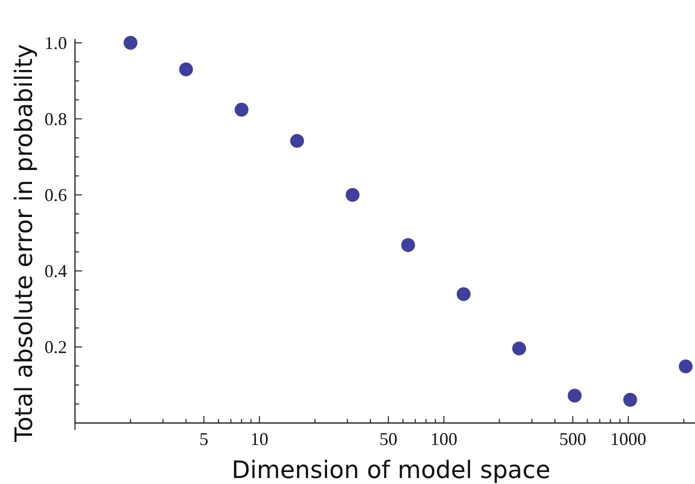 The image size is (695, 484). Describe the element at coordinates (55, 194) in the screenshot. I see `y-tick-label: 0.6` at that location.